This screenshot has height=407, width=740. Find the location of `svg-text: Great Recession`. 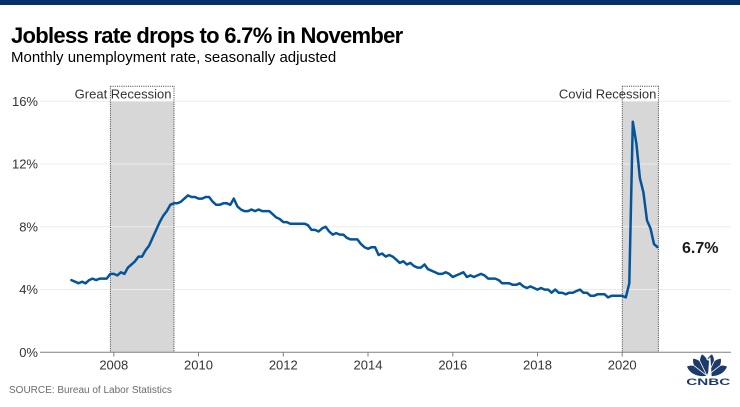

svg-text: Great Recession is located at coordinates (123, 94).